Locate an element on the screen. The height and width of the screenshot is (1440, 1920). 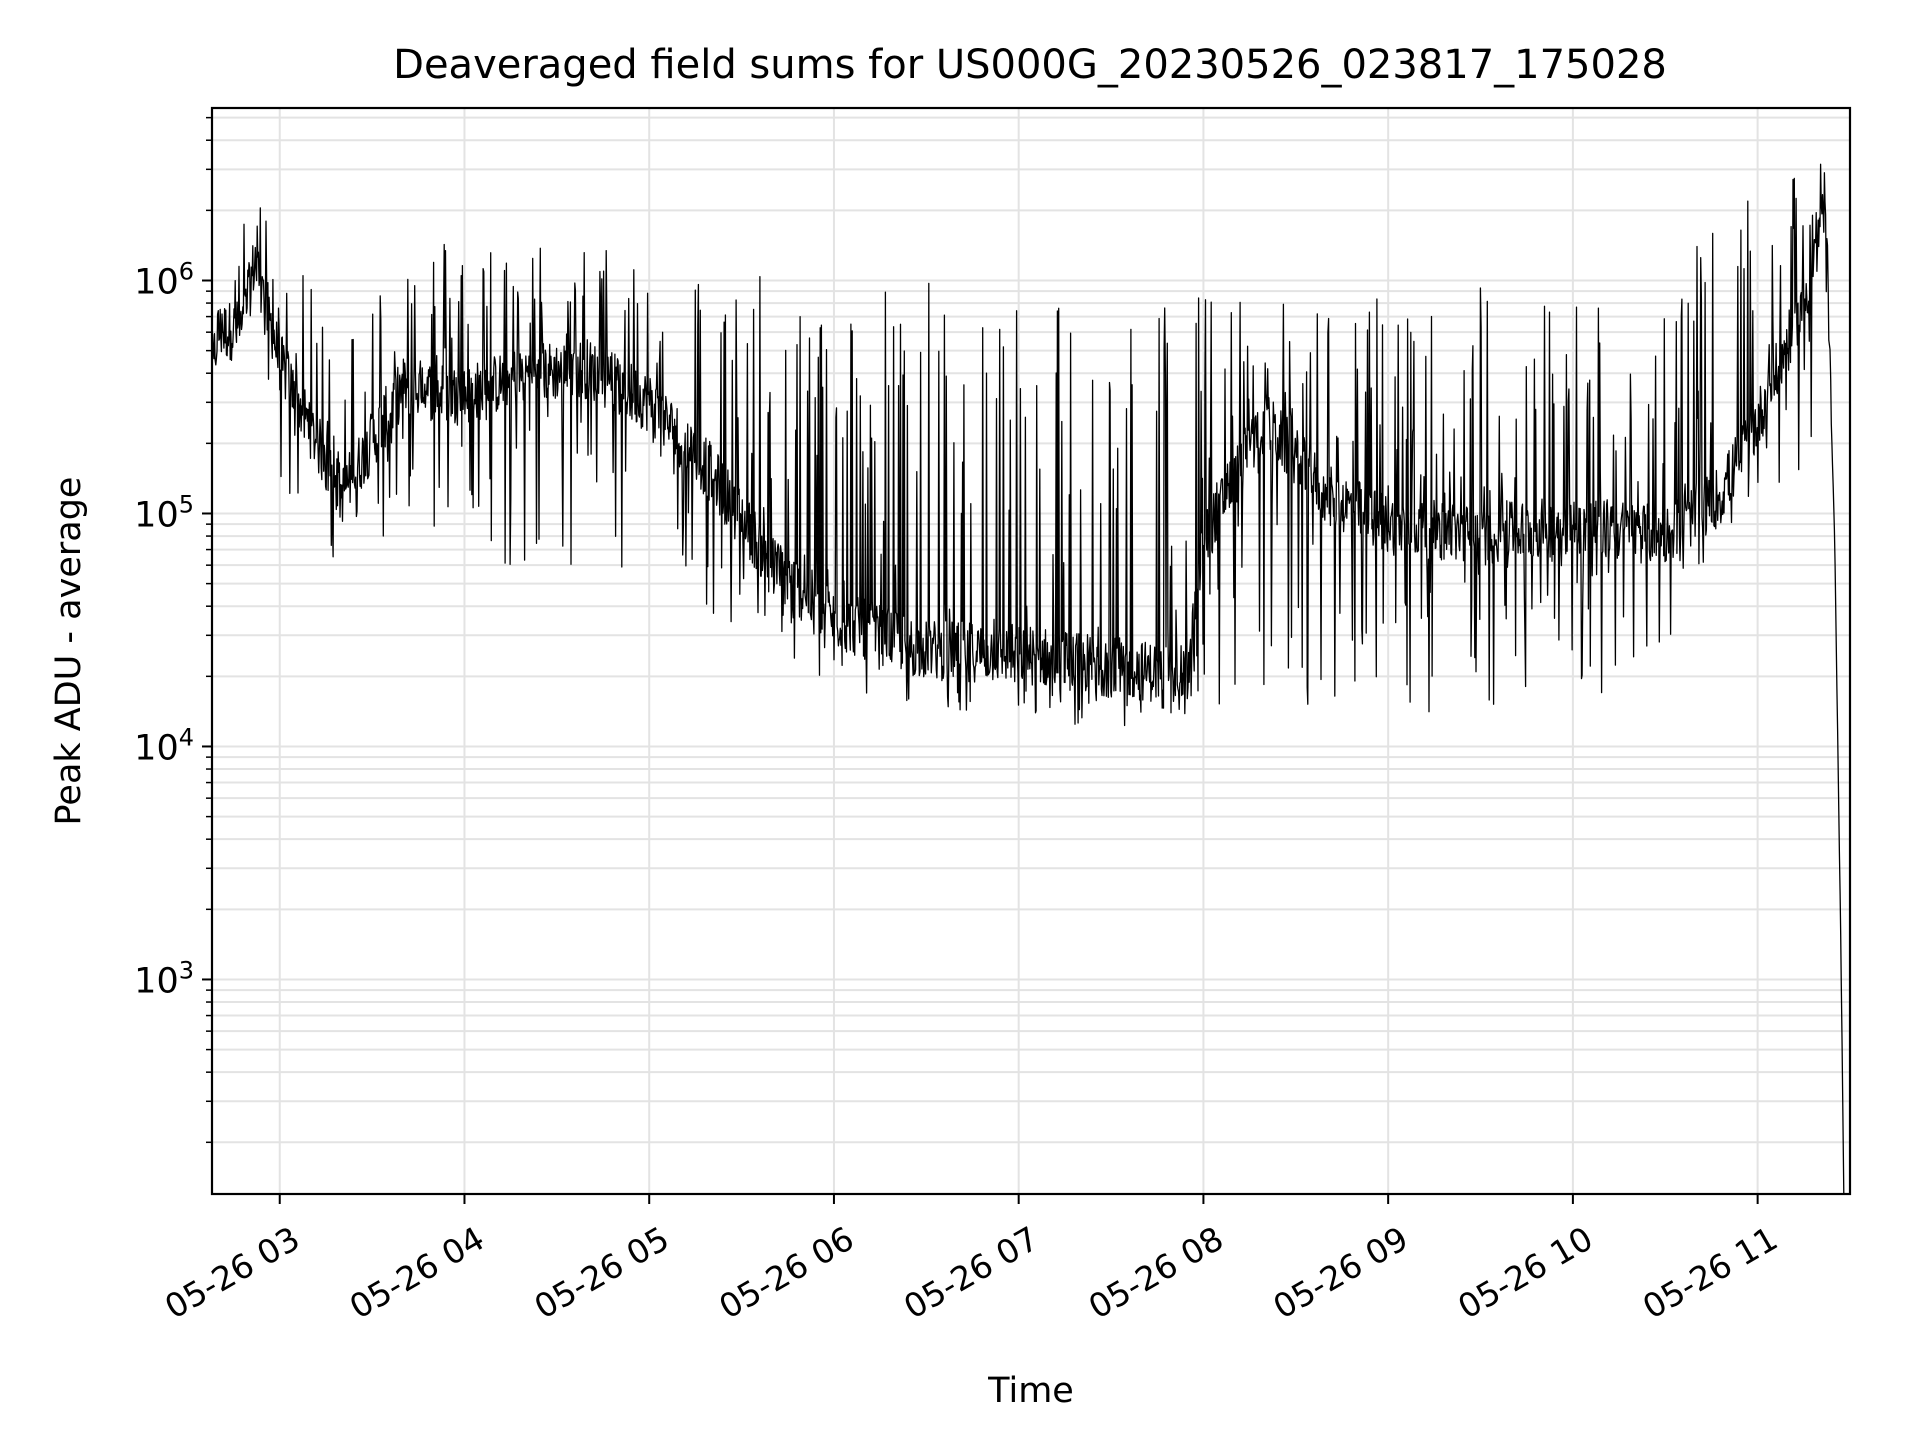
y-tick-label: 104 is located at coordinates (164, 745).